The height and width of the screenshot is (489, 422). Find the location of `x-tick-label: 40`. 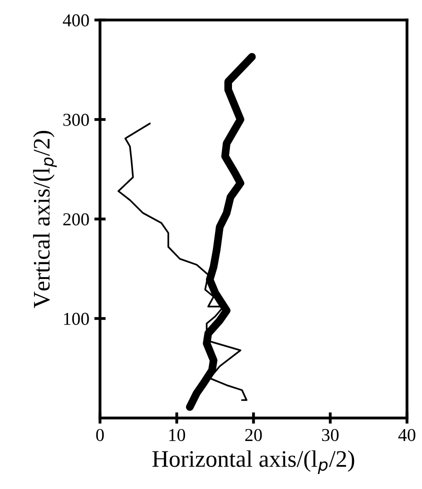

x-tick-label: 40 is located at coordinates (407, 435).